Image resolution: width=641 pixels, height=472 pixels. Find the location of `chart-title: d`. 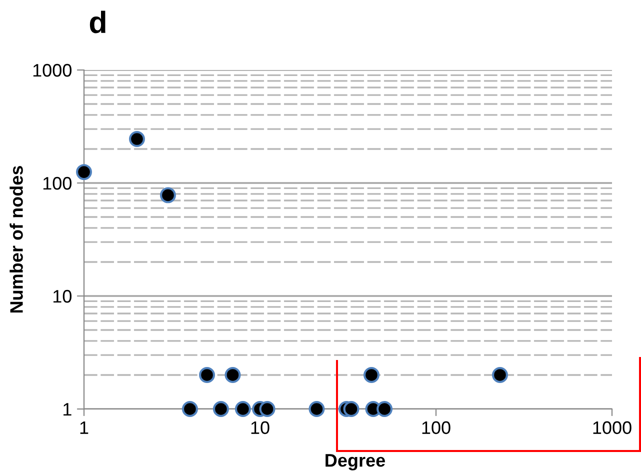

chart-title: d is located at coordinates (98, 22).